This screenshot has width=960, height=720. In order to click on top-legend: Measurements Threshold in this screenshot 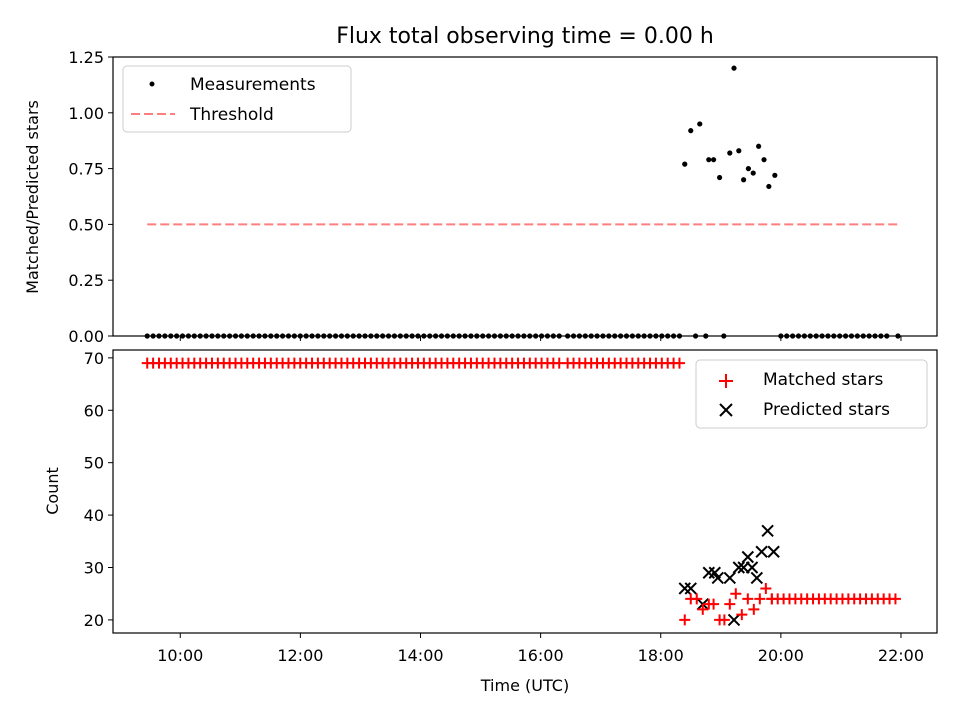, I will do `click(237, 99)`.